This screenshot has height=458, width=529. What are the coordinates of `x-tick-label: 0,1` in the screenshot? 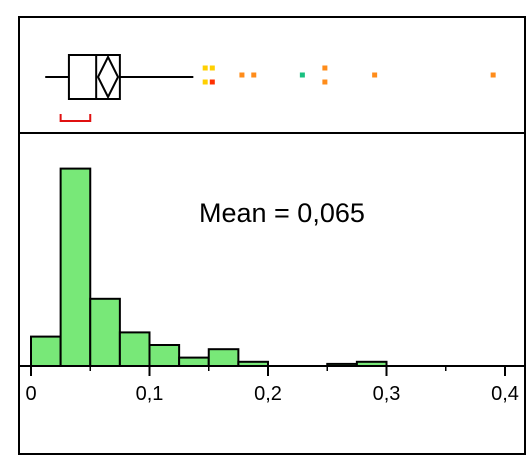 It's located at (150, 394).